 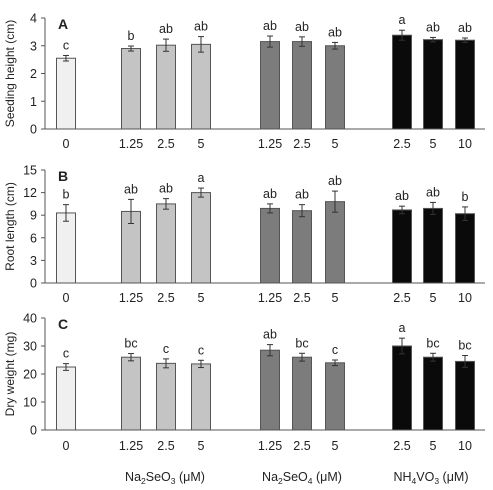 I want to click on group-label-na2seo3: Na2SeO3 (μM), so click(x=165, y=478).